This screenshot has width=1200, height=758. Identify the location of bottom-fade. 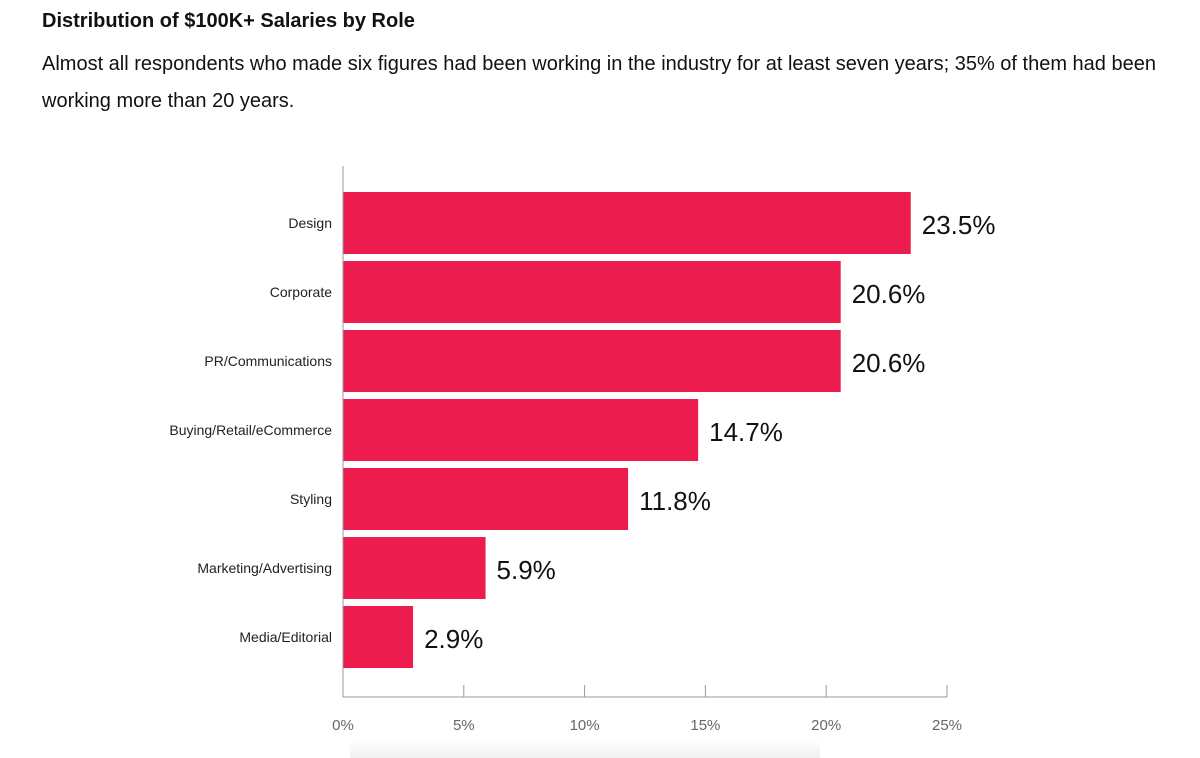
(585, 749).